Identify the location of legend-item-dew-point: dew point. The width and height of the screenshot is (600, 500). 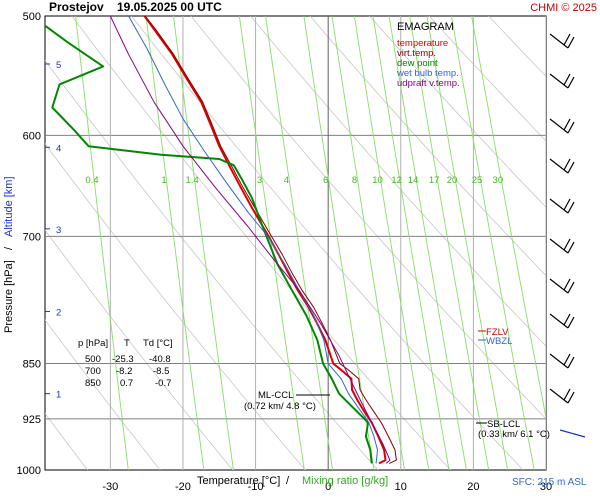
(417, 63).